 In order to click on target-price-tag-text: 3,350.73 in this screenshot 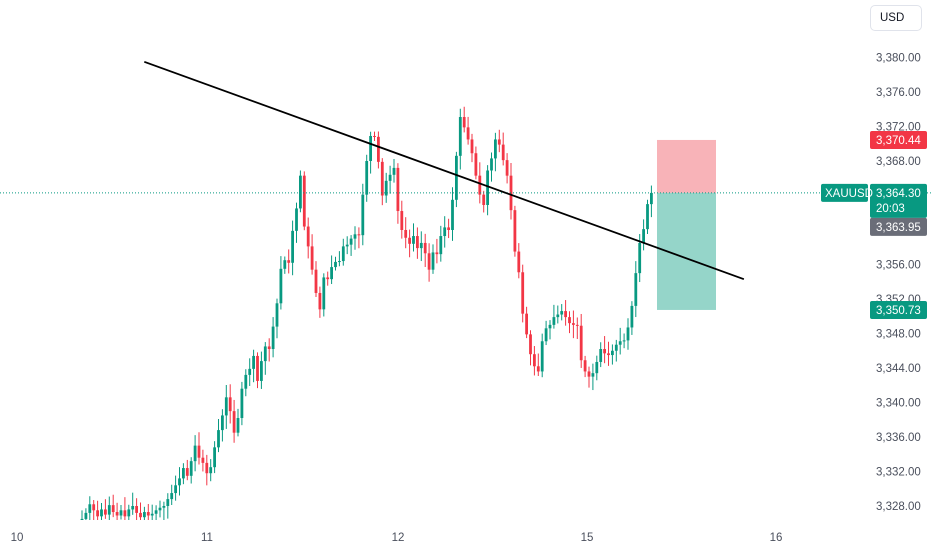, I will do `click(898, 311)`.